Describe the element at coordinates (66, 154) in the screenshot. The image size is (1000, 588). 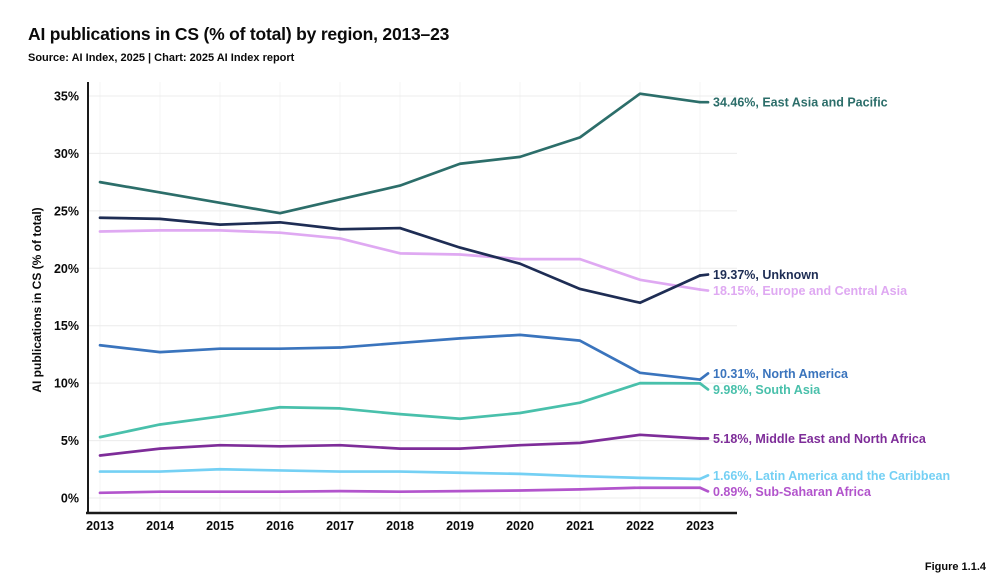
I see `y-axis-tick-label: 30%` at that location.